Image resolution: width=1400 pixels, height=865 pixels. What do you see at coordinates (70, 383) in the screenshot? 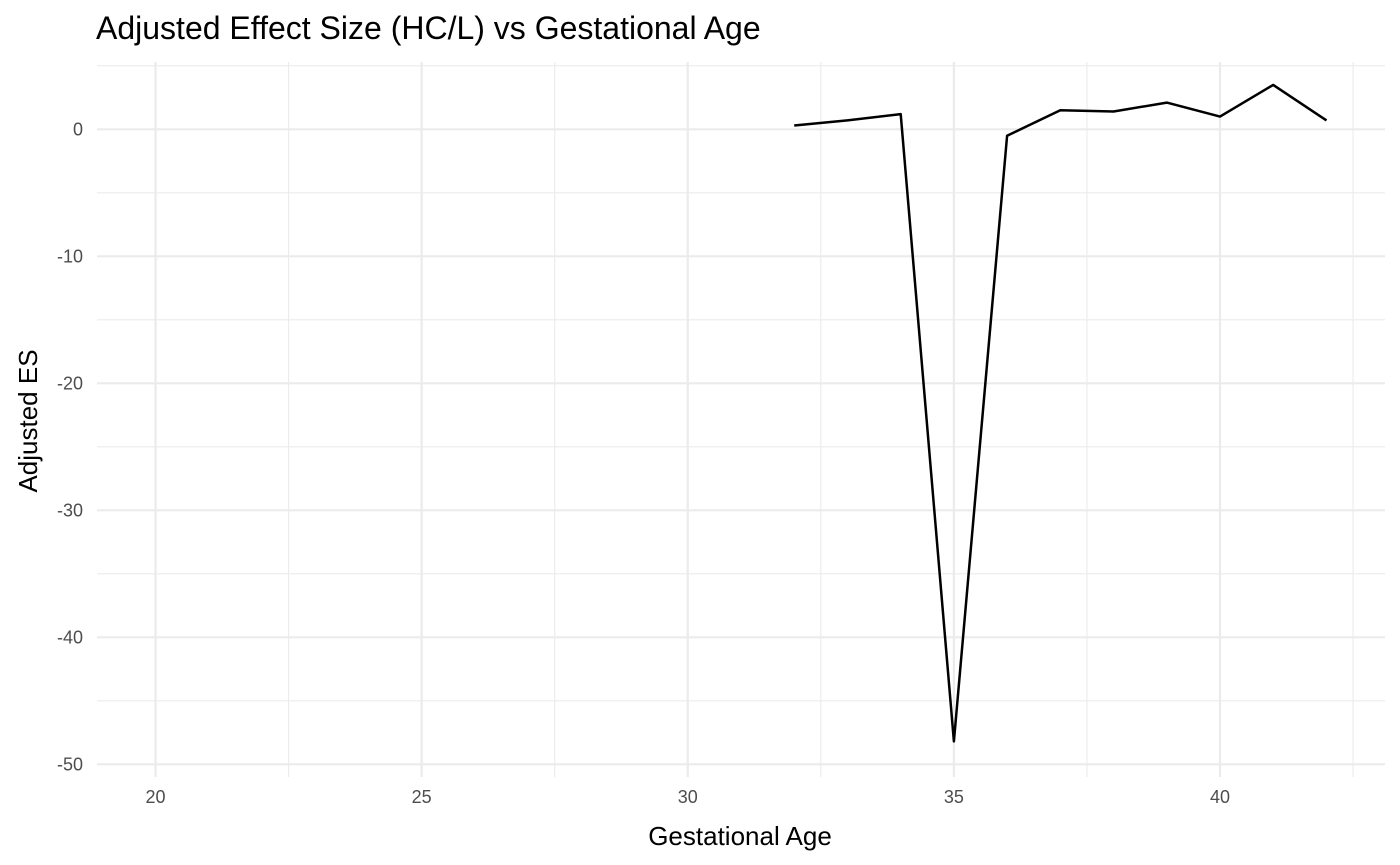
I see `y-tick-label: -20` at bounding box center [70, 383].